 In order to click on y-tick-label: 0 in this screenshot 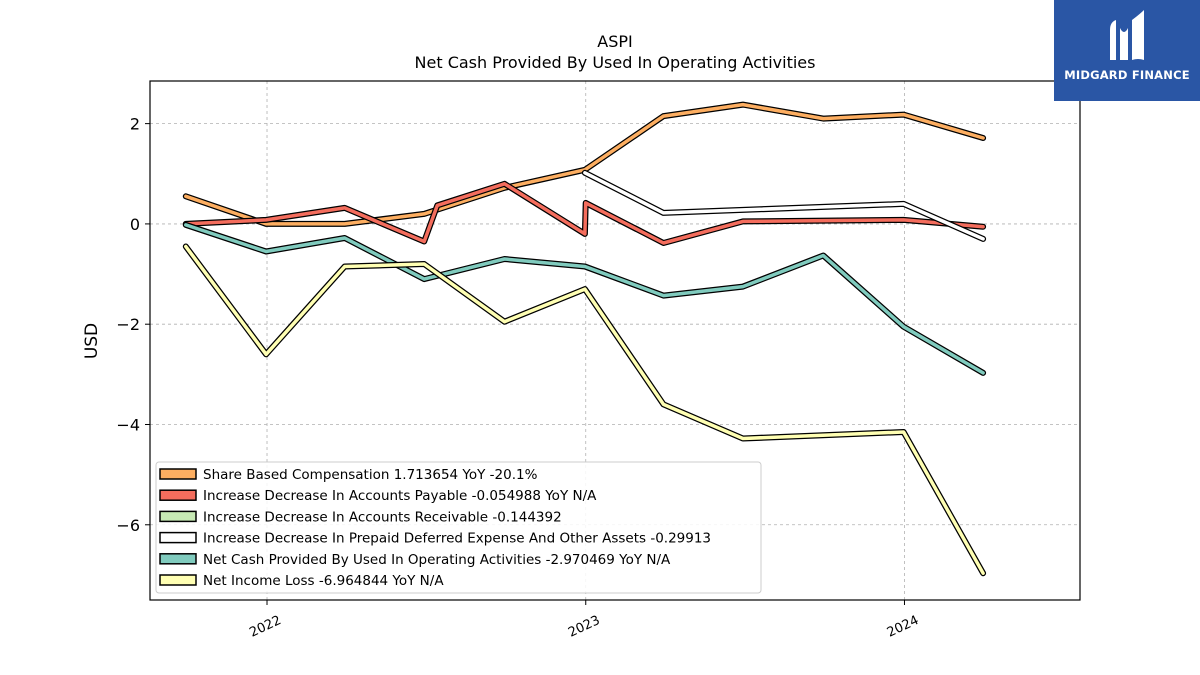, I will do `click(135, 224)`.